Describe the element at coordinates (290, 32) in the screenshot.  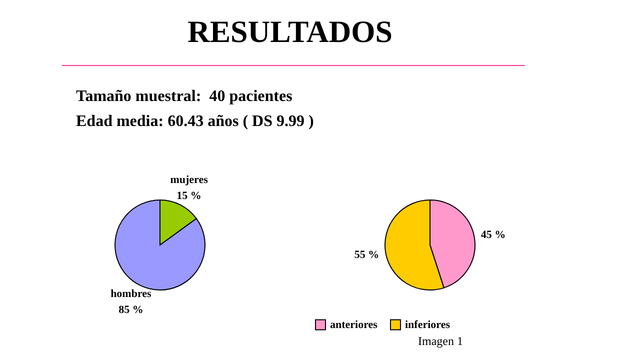
I see `text: RESULTADOS` at that location.